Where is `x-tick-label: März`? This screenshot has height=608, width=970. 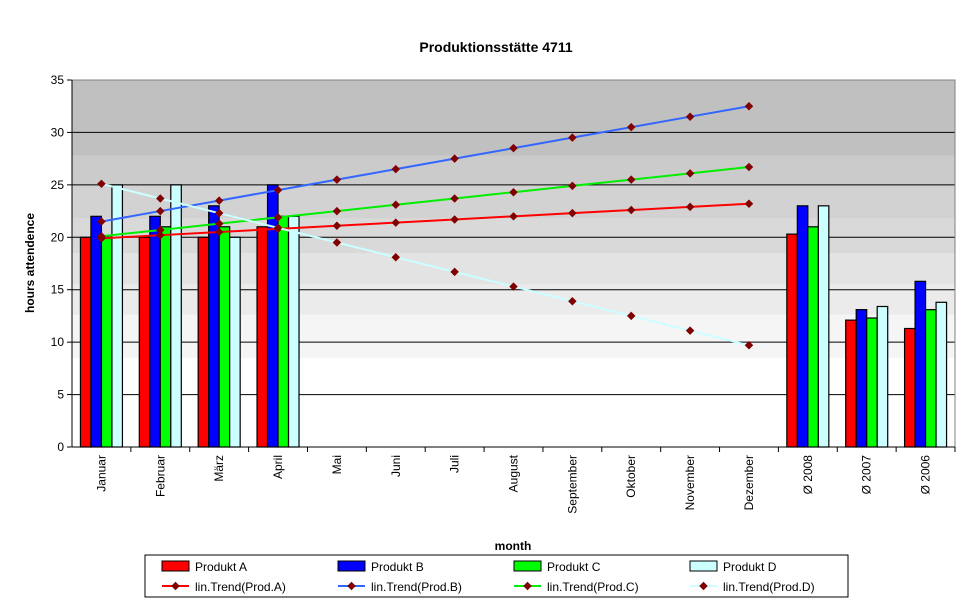 x-tick-label: März is located at coordinates (219, 468).